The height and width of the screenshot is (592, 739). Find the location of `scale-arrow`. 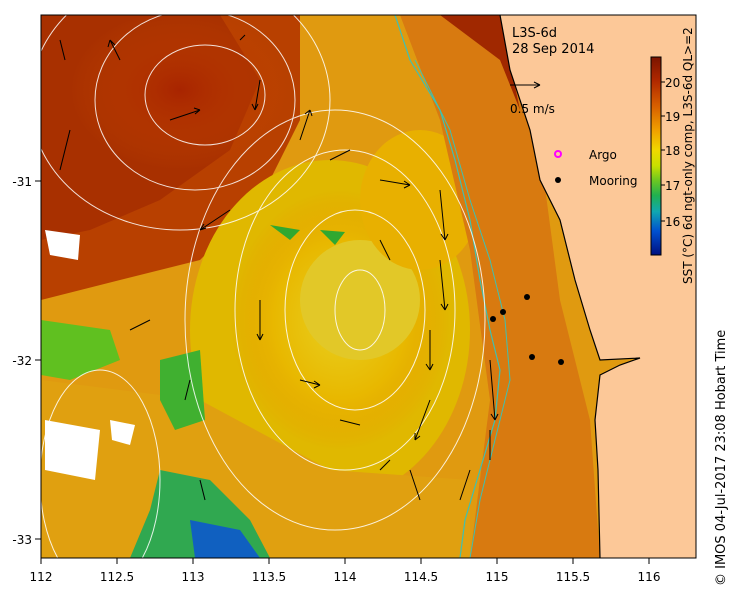

scale-arrow is located at coordinates (525, 85).